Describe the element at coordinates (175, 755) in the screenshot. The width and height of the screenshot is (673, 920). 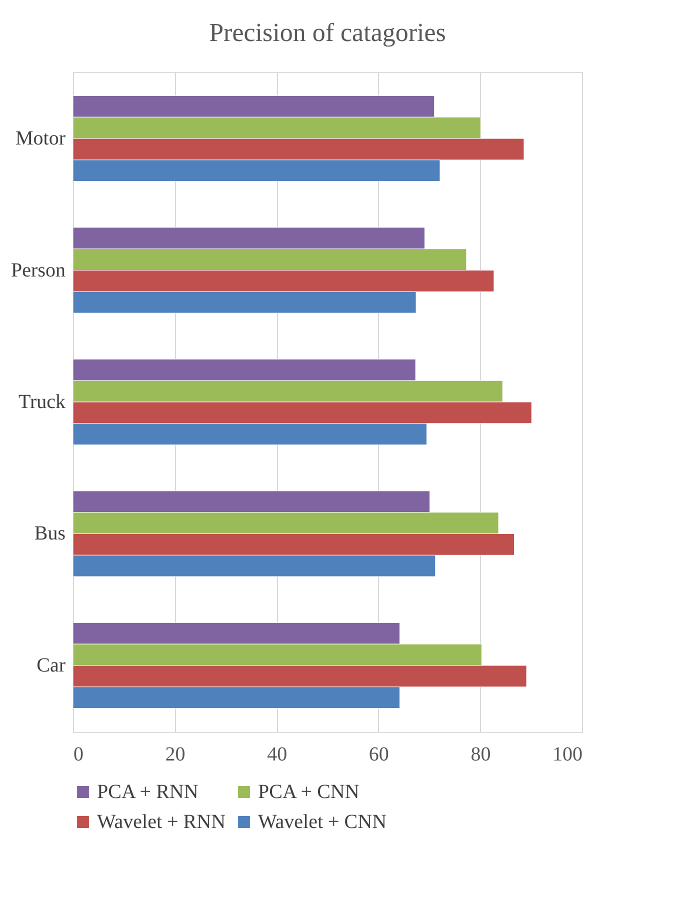
I see `x-tick-label: 20` at that location.